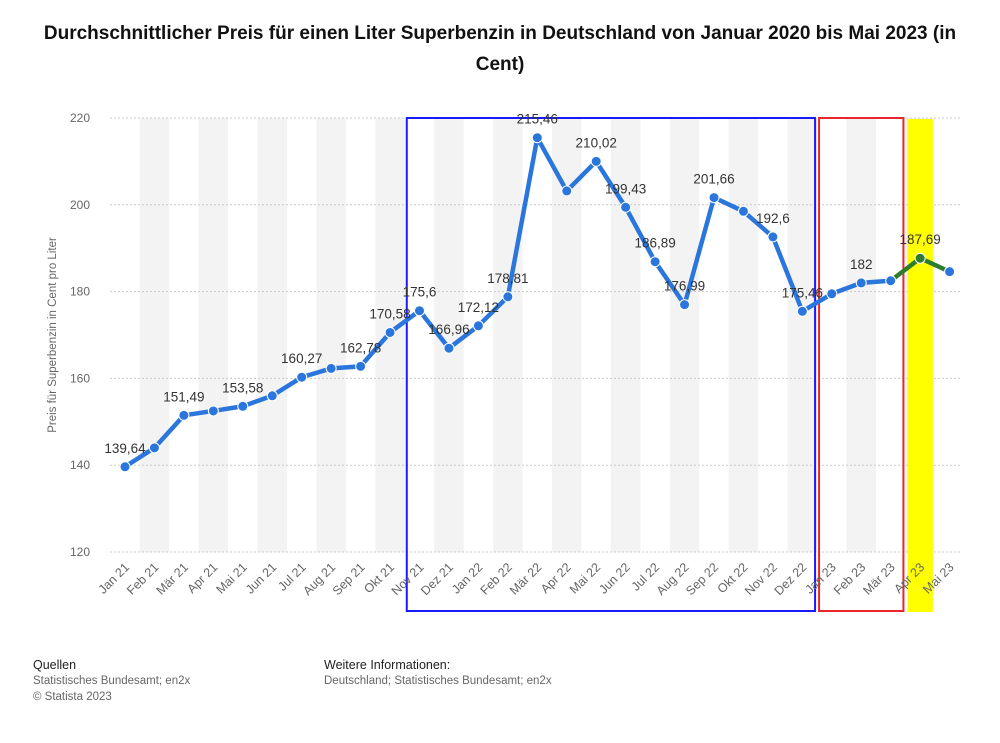 This screenshot has width=1000, height=743. I want to click on x-tick-label: Jun 22, so click(614, 578).